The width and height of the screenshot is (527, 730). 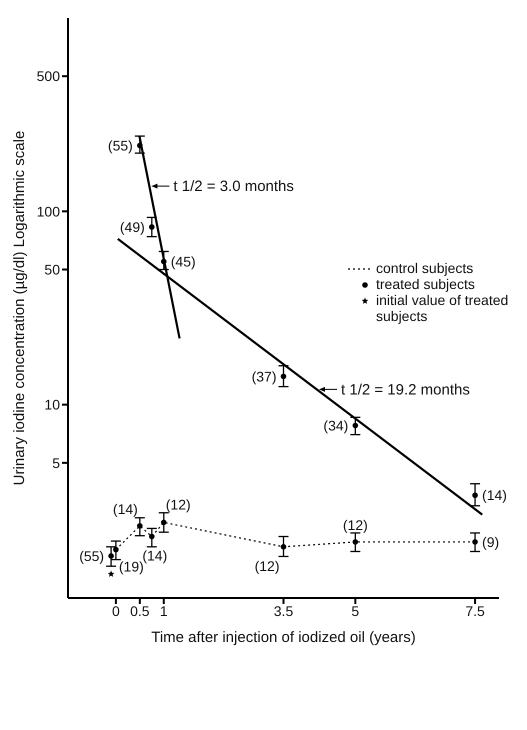 What do you see at coordinates (183, 262) in the screenshot?
I see `annotation: (45)` at bounding box center [183, 262].